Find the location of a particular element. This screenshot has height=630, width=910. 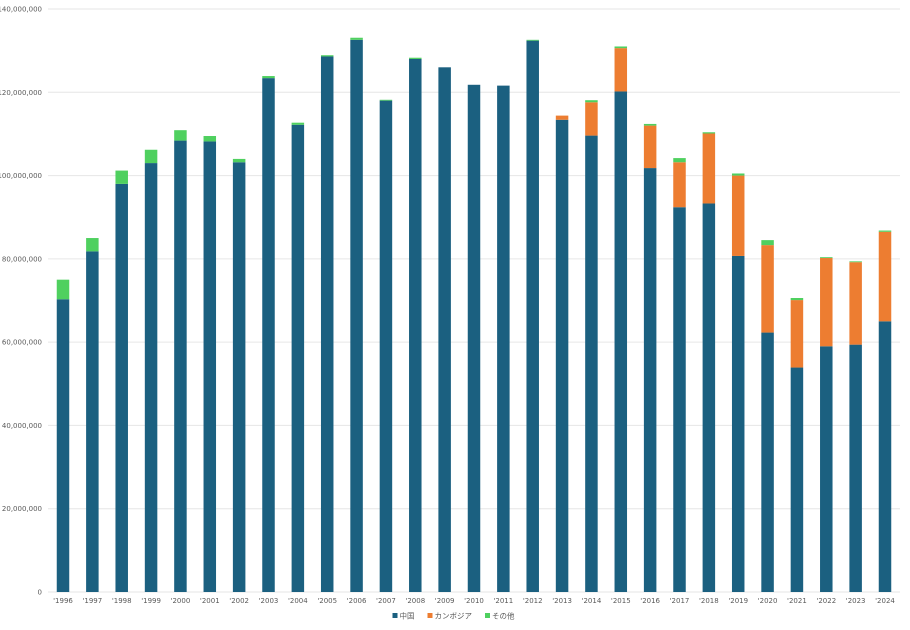

x-tick-label: '2002 is located at coordinates (239, 601).